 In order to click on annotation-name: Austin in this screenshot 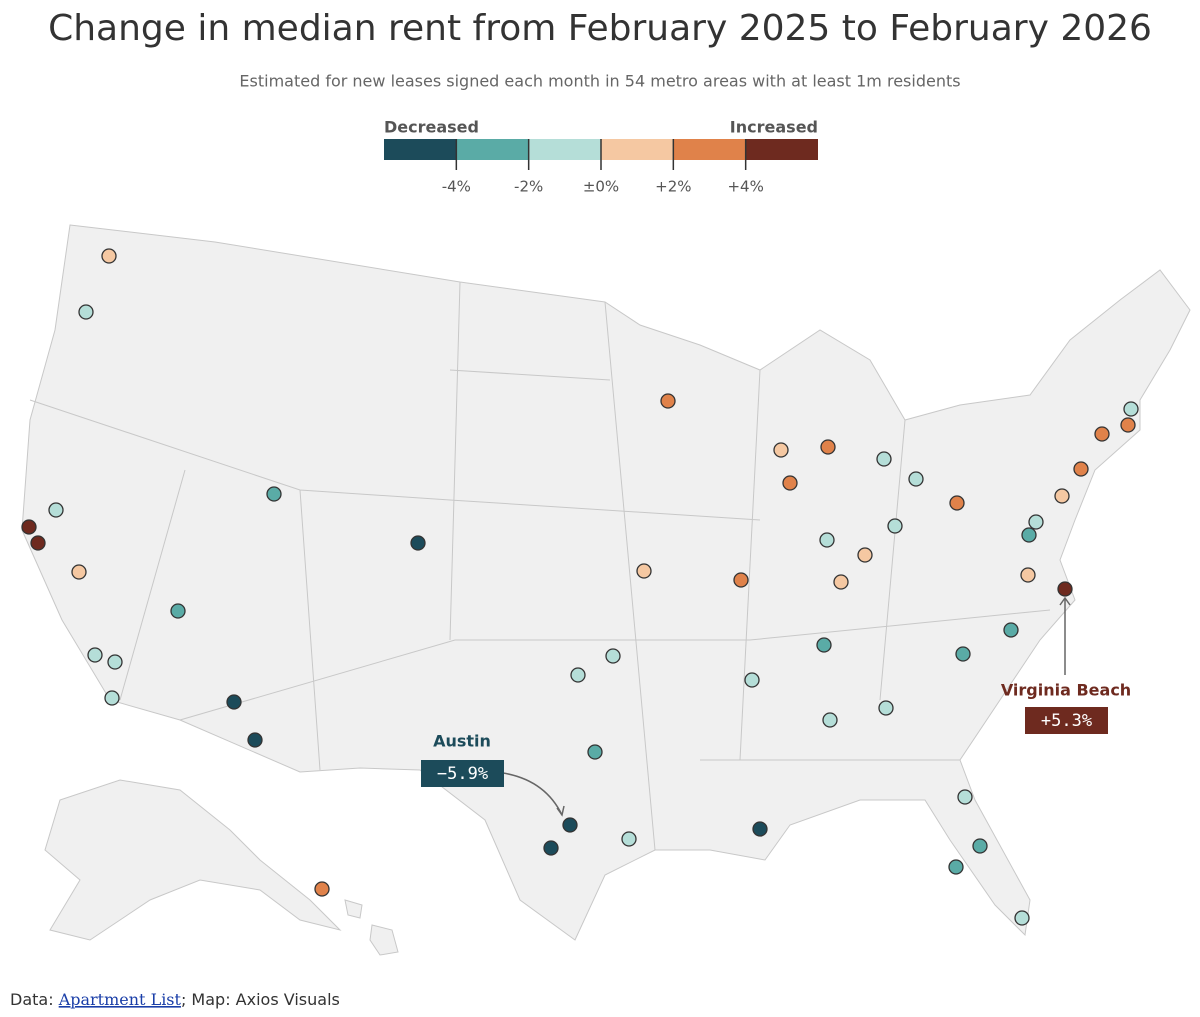, I will do `click(462, 741)`.